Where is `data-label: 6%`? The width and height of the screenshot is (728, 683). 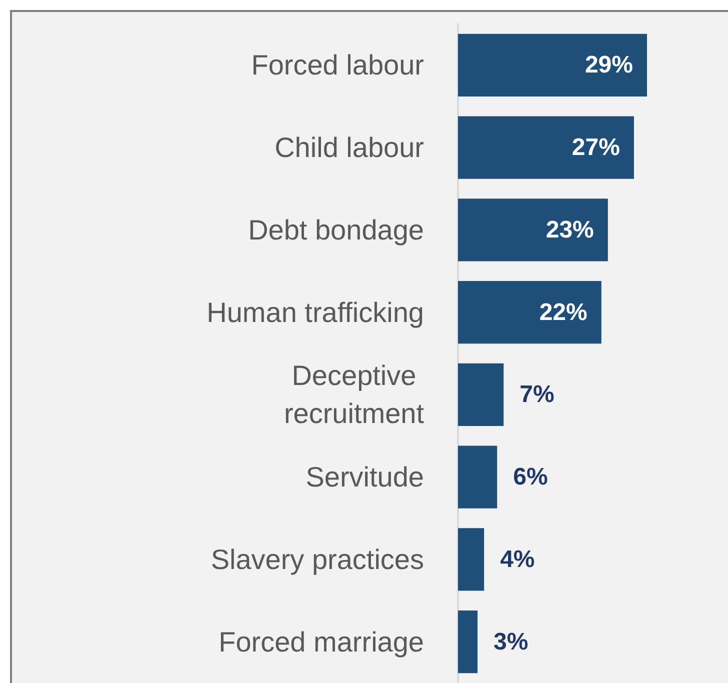 data-label: 6% is located at coordinates (530, 477).